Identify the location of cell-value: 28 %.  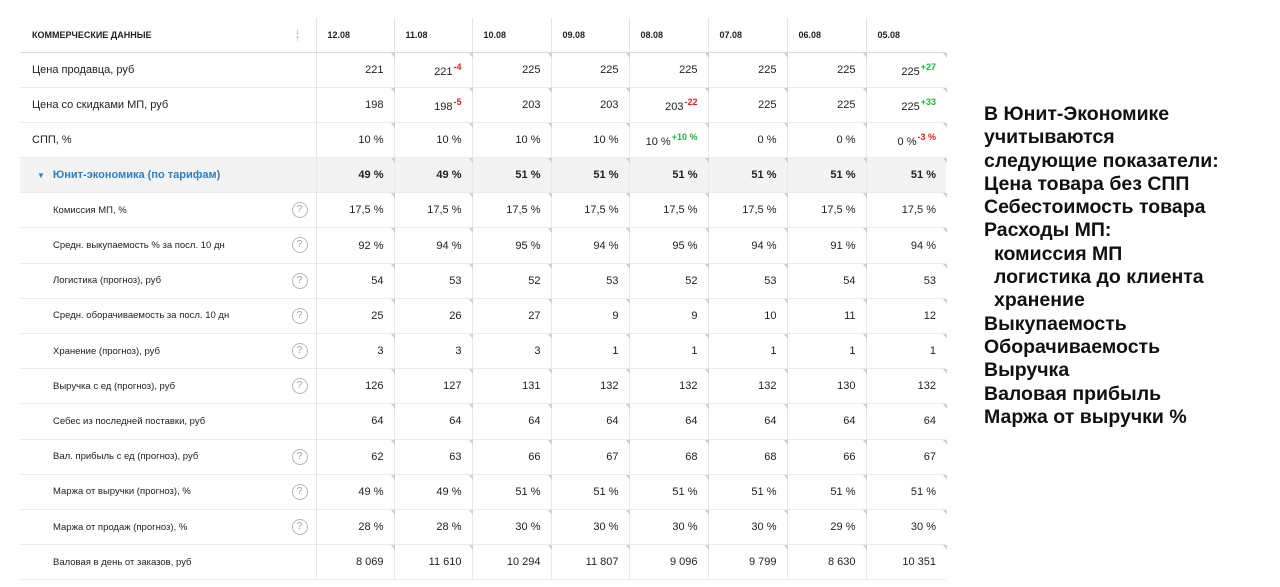
(371, 527).